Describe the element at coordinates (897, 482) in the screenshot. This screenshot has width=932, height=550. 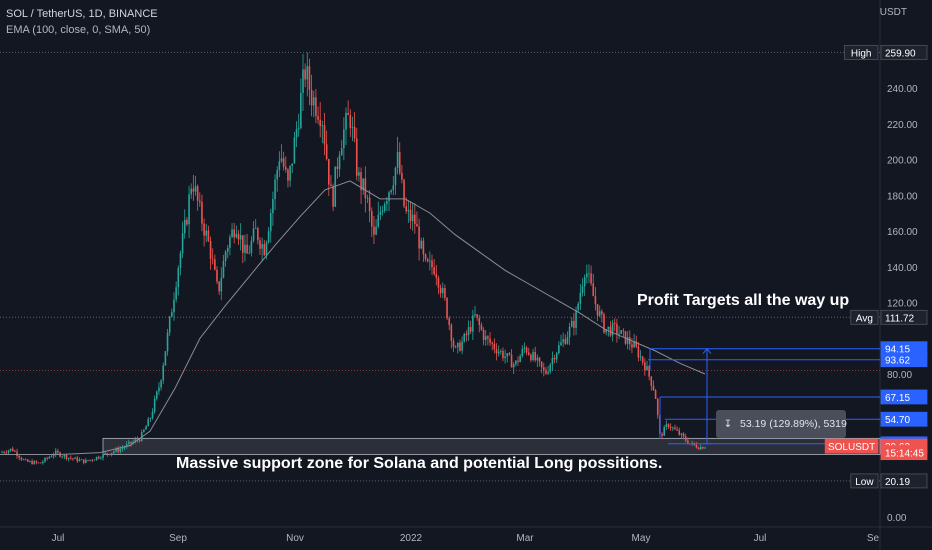
I see `low-price-label-value: 20.19` at that location.